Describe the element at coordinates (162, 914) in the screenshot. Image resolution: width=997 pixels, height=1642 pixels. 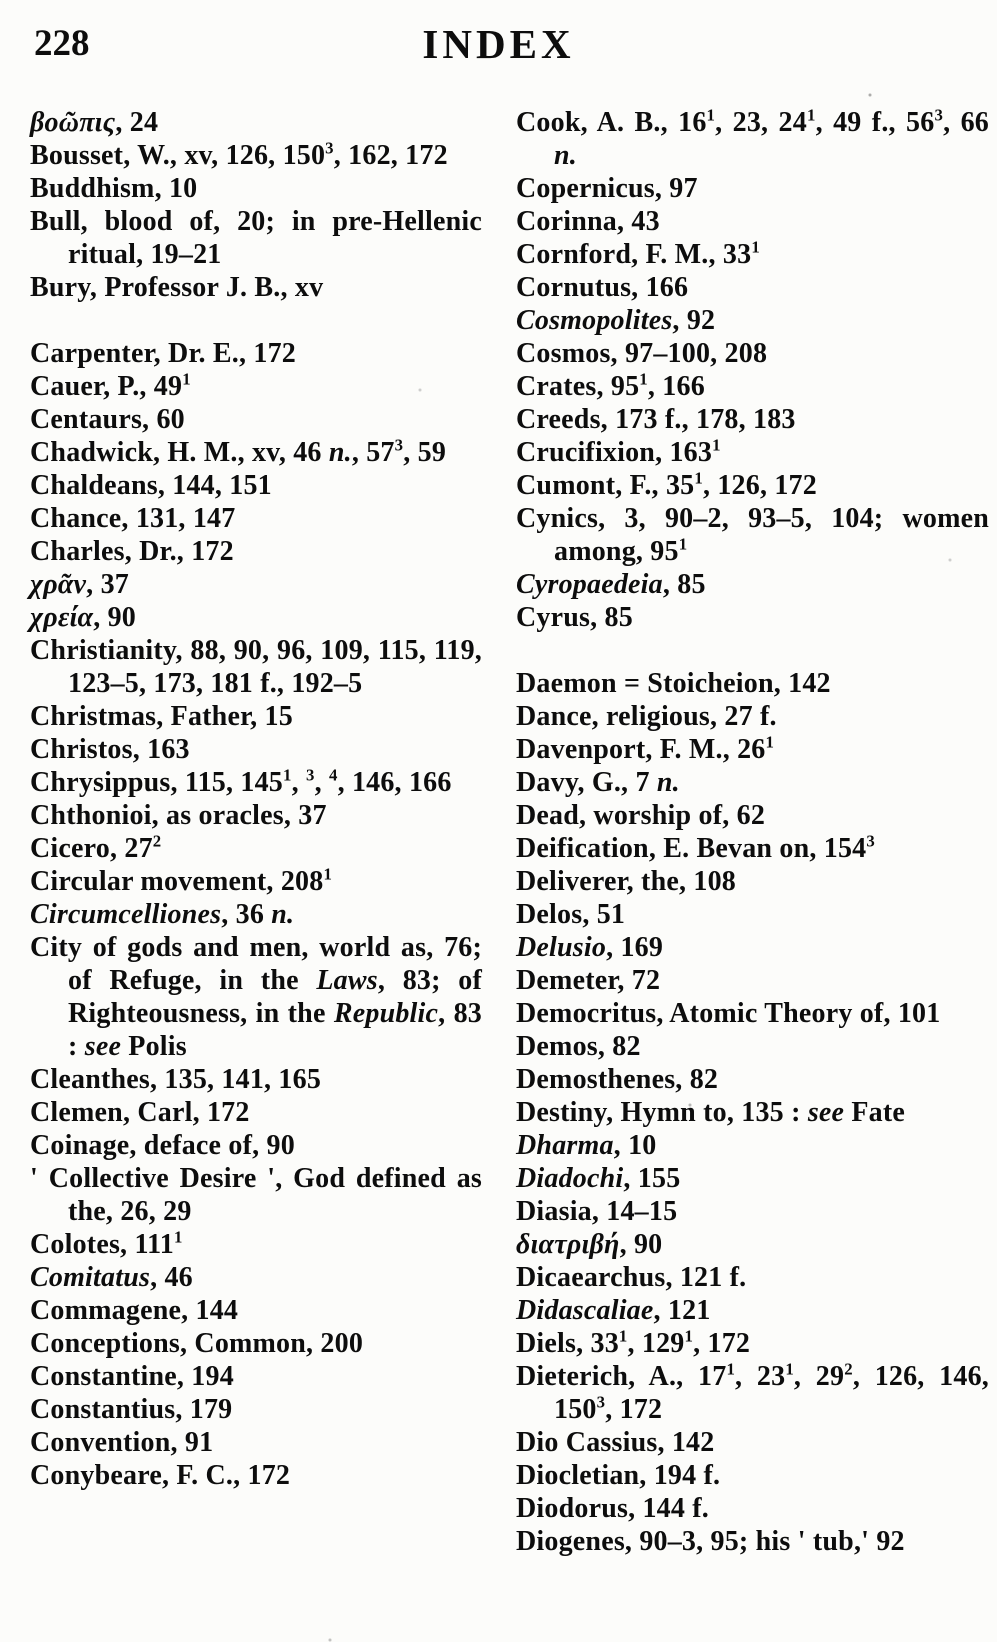
I see `index-entry: Circumcelliones, 36 n.` at that location.